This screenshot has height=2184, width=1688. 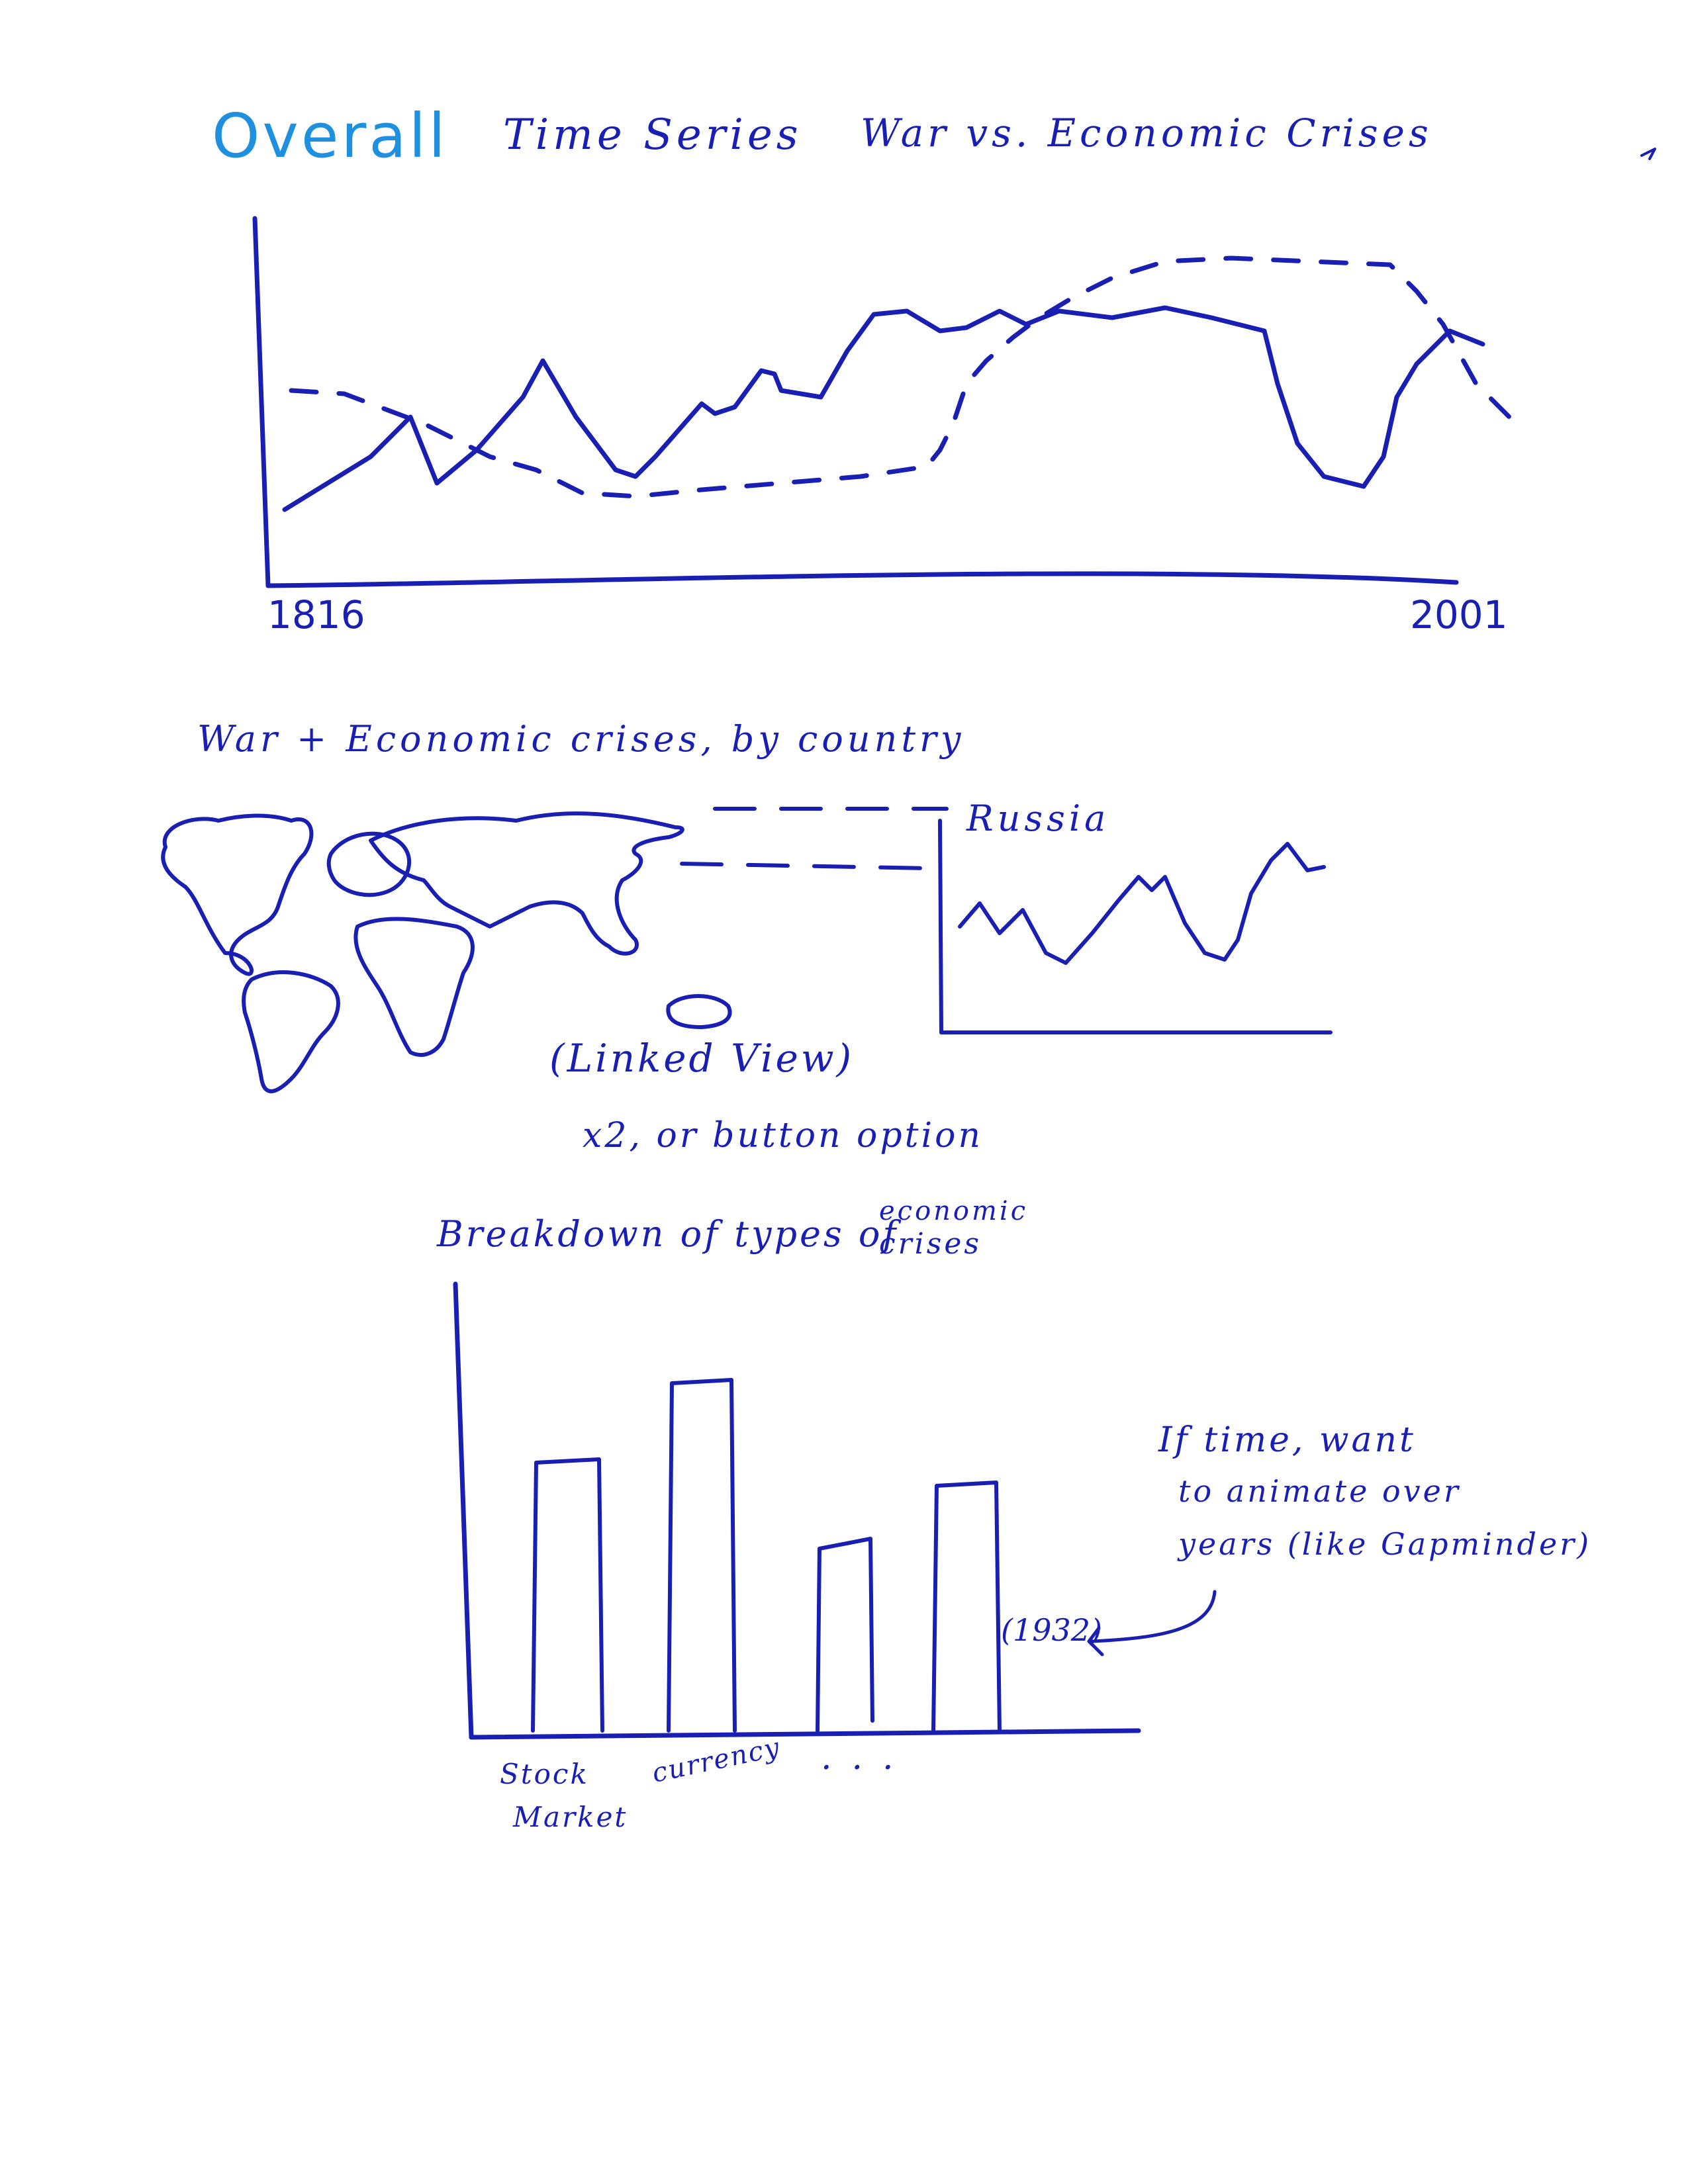 What do you see at coordinates (940, 926) in the screenshot?
I see `russia-y-axis` at bounding box center [940, 926].